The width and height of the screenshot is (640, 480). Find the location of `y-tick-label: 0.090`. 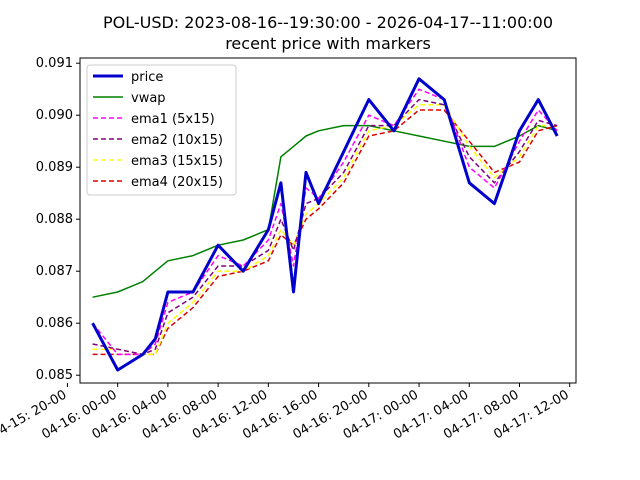

y-tick-label: 0.090 is located at coordinates (54, 115).